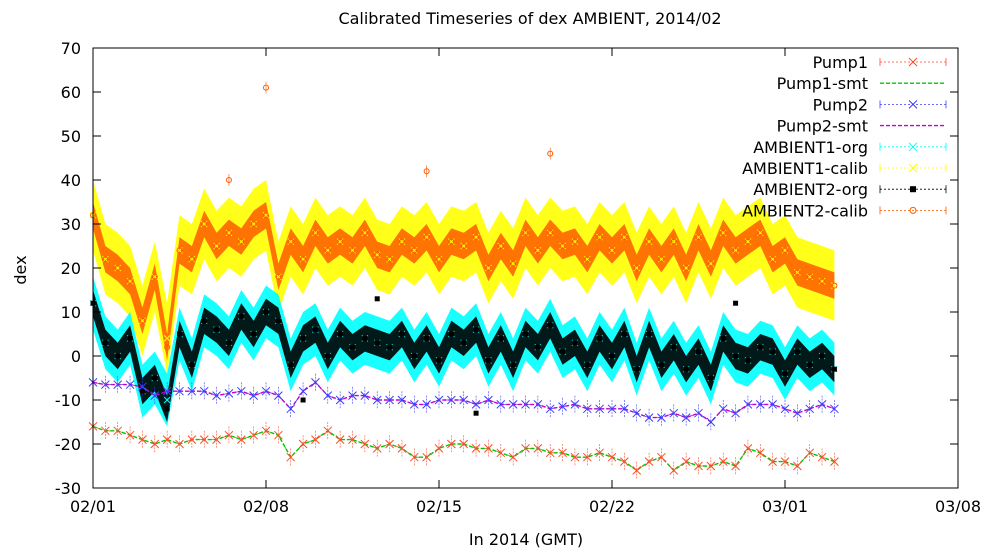 This screenshot has width=998, height=559. What do you see at coordinates (266, 506) in the screenshot?
I see `x-tick-label: 02/08` at bounding box center [266, 506].